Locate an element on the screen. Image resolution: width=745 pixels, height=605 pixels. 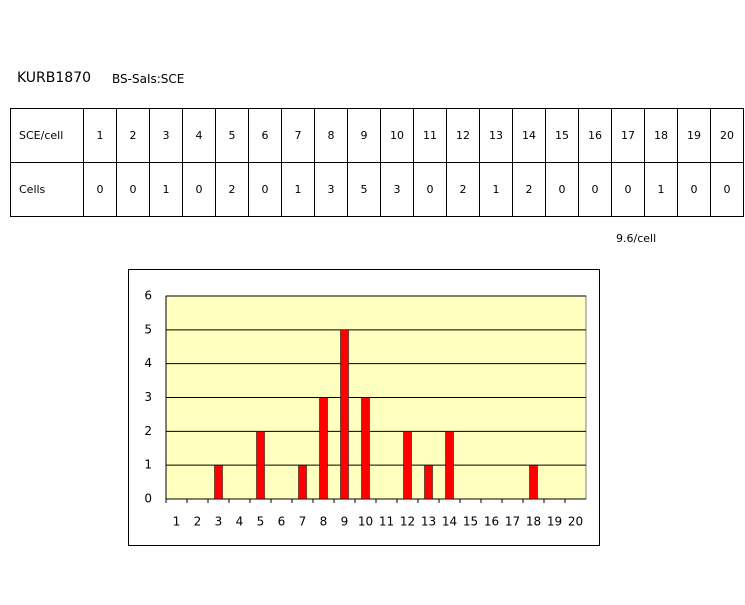
x-tick-label: 10 is located at coordinates (365, 522).